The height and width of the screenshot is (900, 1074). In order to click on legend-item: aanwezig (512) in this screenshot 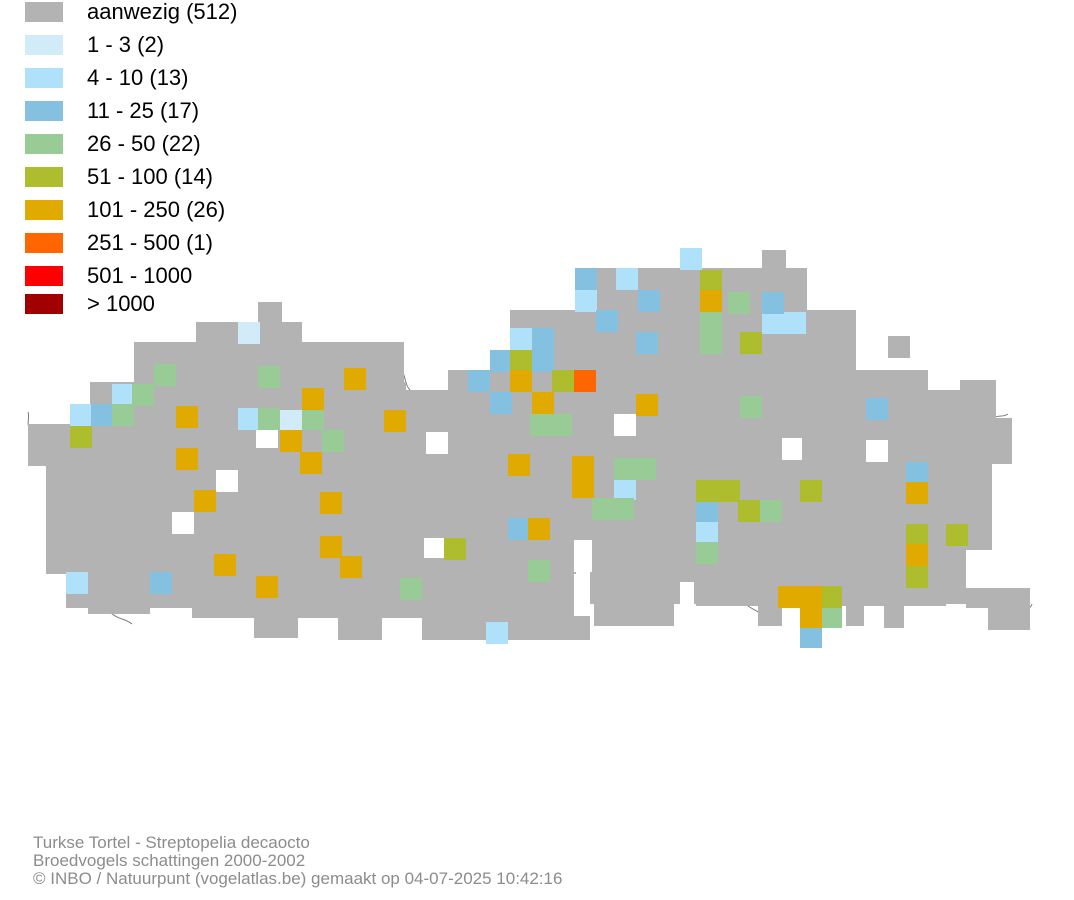, I will do `click(185, 12)`.